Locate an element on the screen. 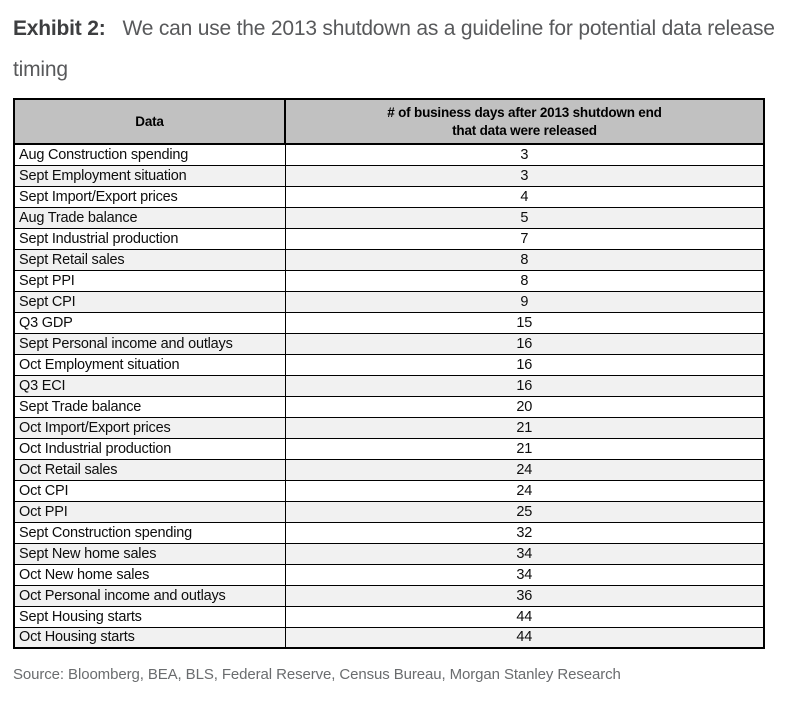 The image size is (800, 713). days-cell: 32 is located at coordinates (524, 532).